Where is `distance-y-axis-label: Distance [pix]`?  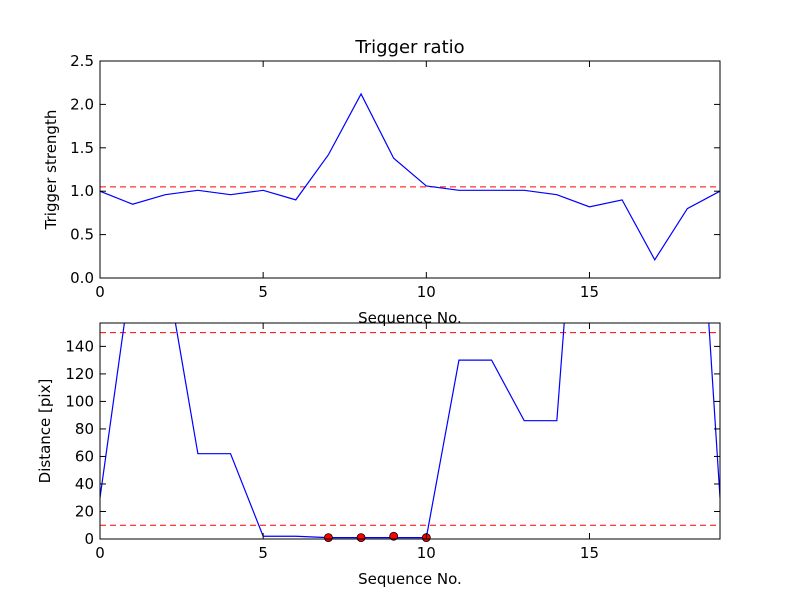
distance-y-axis-label: Distance [pix] is located at coordinates (45, 431).